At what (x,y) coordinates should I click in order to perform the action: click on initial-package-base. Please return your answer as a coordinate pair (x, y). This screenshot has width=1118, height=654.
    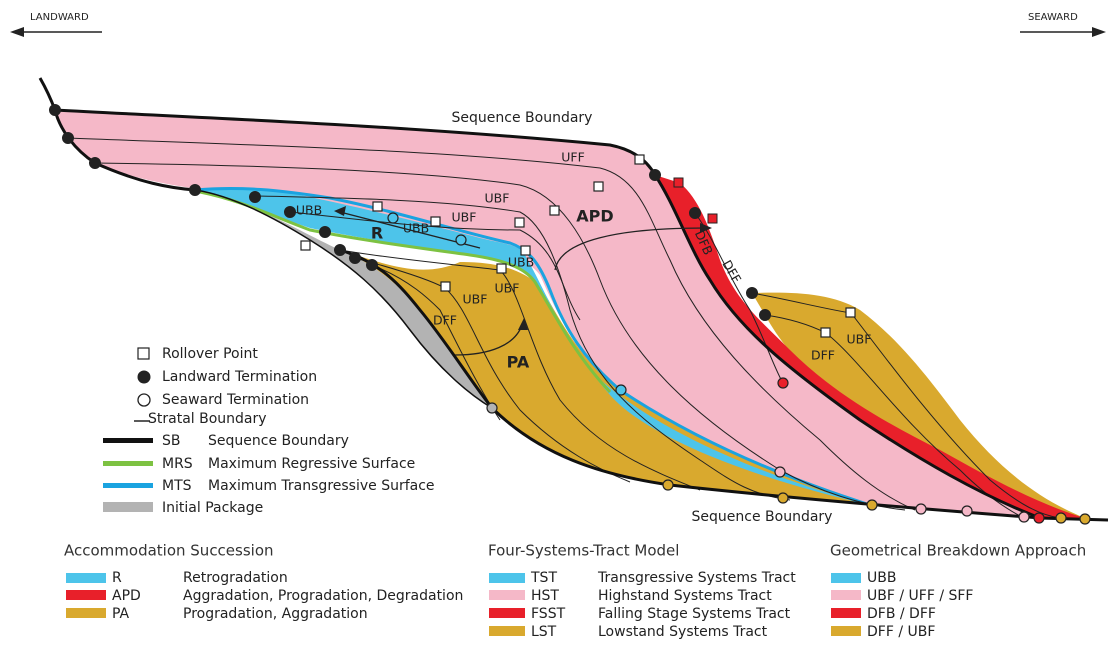
    Looking at the image, I should click on (343, 299).